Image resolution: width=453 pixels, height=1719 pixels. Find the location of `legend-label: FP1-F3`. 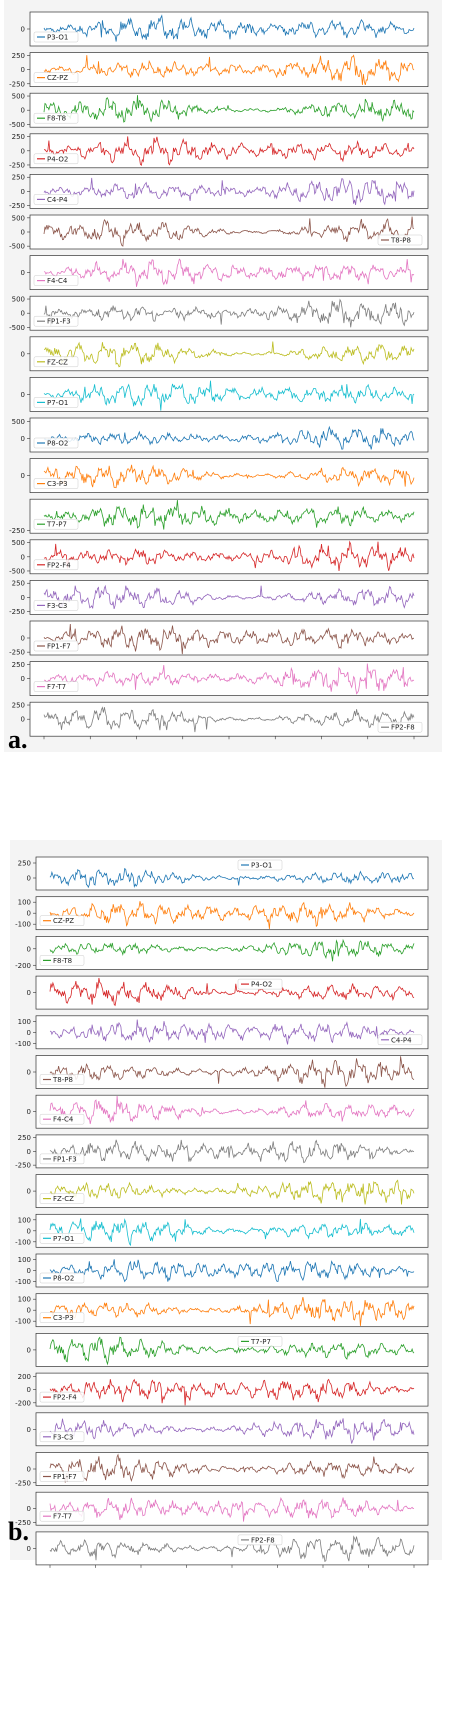

legend-label: FP1-F3 is located at coordinates (65, 1159).